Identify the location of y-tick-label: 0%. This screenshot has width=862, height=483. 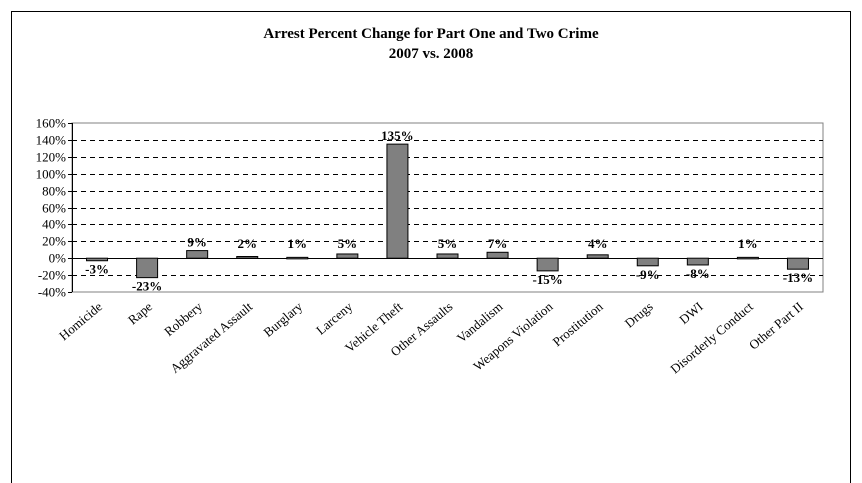
(58, 258).